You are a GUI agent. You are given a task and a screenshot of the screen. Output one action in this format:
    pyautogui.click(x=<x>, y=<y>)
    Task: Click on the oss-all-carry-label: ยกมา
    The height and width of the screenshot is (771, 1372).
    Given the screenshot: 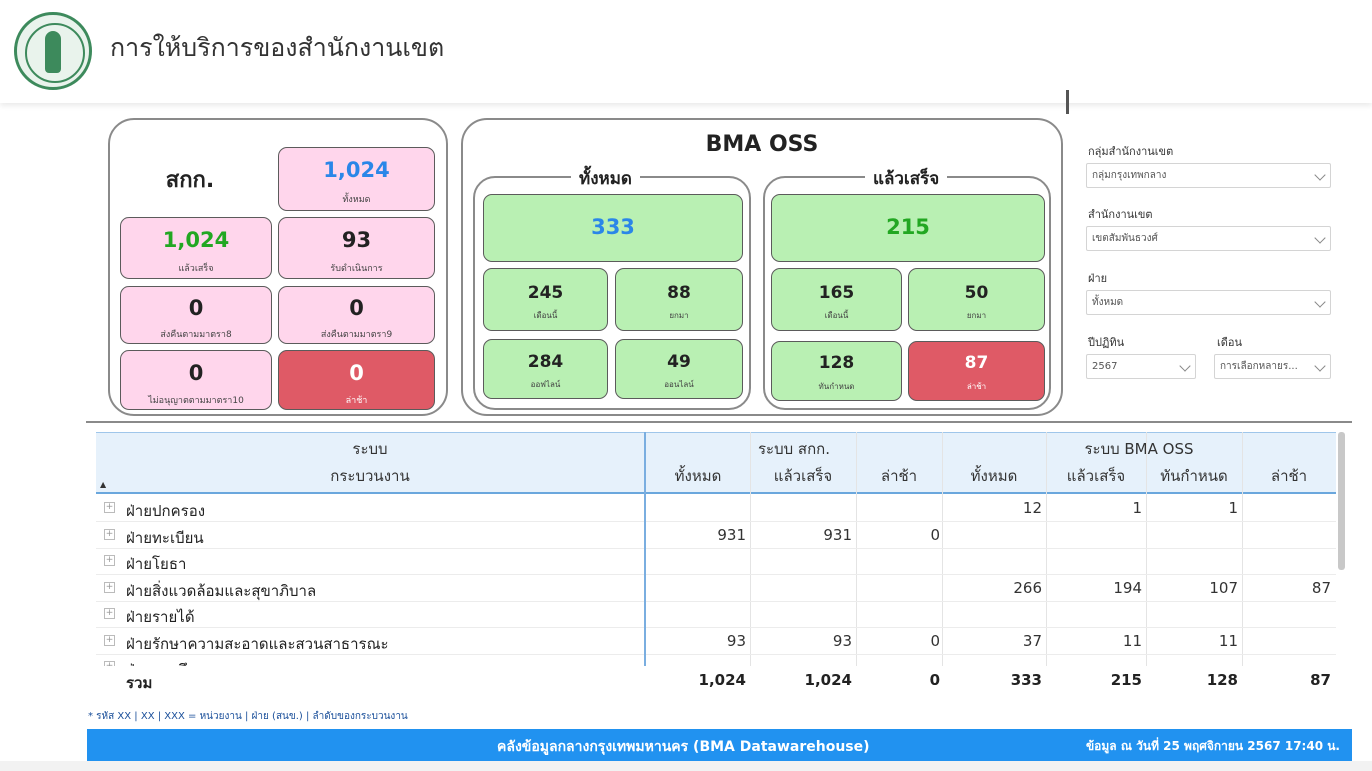 What is the action you would take?
    pyautogui.click(x=679, y=315)
    